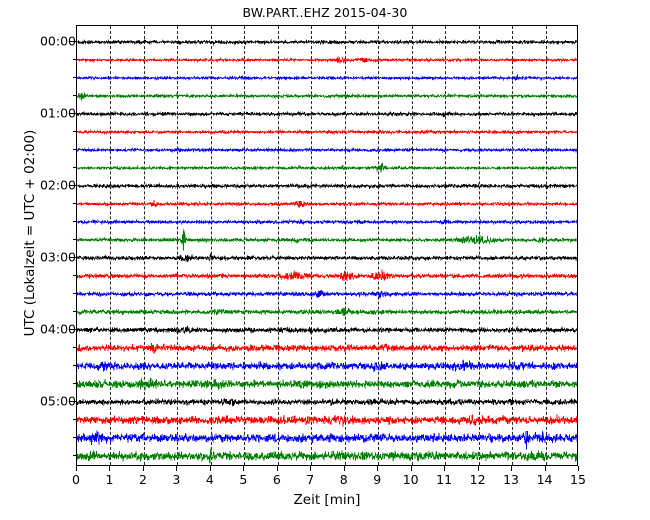  Describe the element at coordinates (142, 479) in the screenshot. I see `x-tick-label-2: 2` at that location.